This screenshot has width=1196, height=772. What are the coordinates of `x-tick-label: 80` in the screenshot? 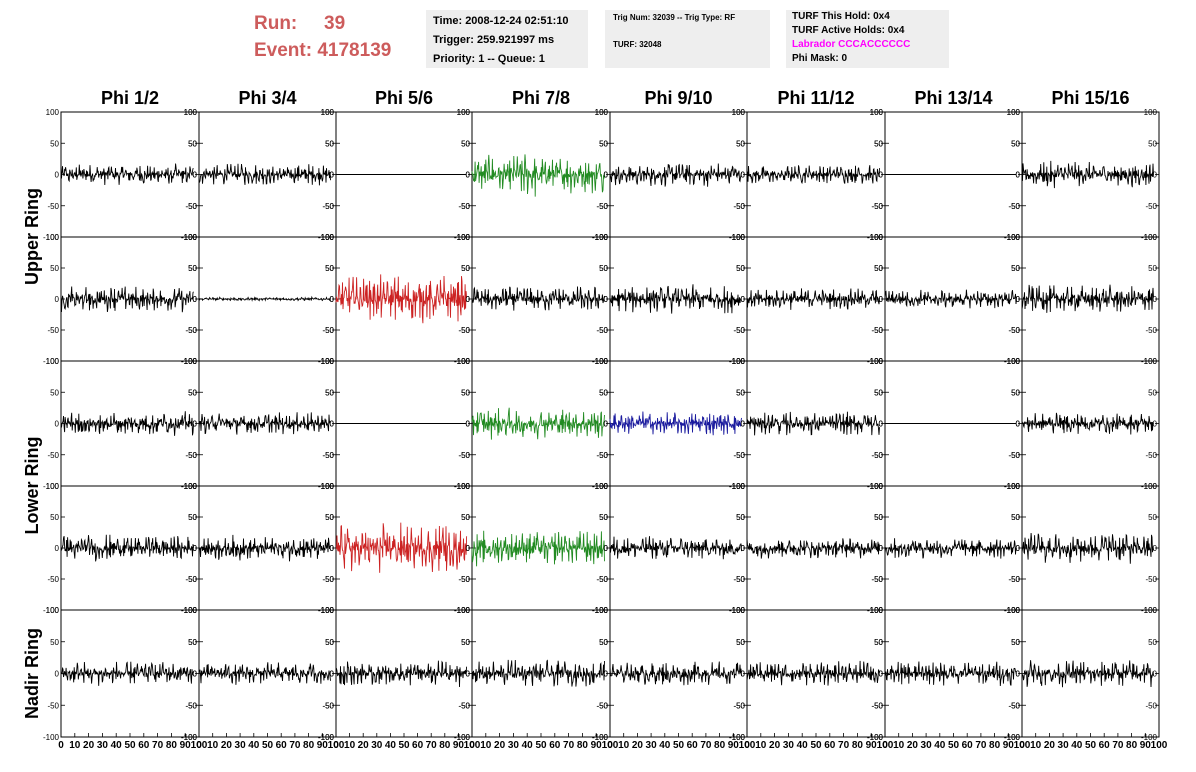 It's located at (445, 745).